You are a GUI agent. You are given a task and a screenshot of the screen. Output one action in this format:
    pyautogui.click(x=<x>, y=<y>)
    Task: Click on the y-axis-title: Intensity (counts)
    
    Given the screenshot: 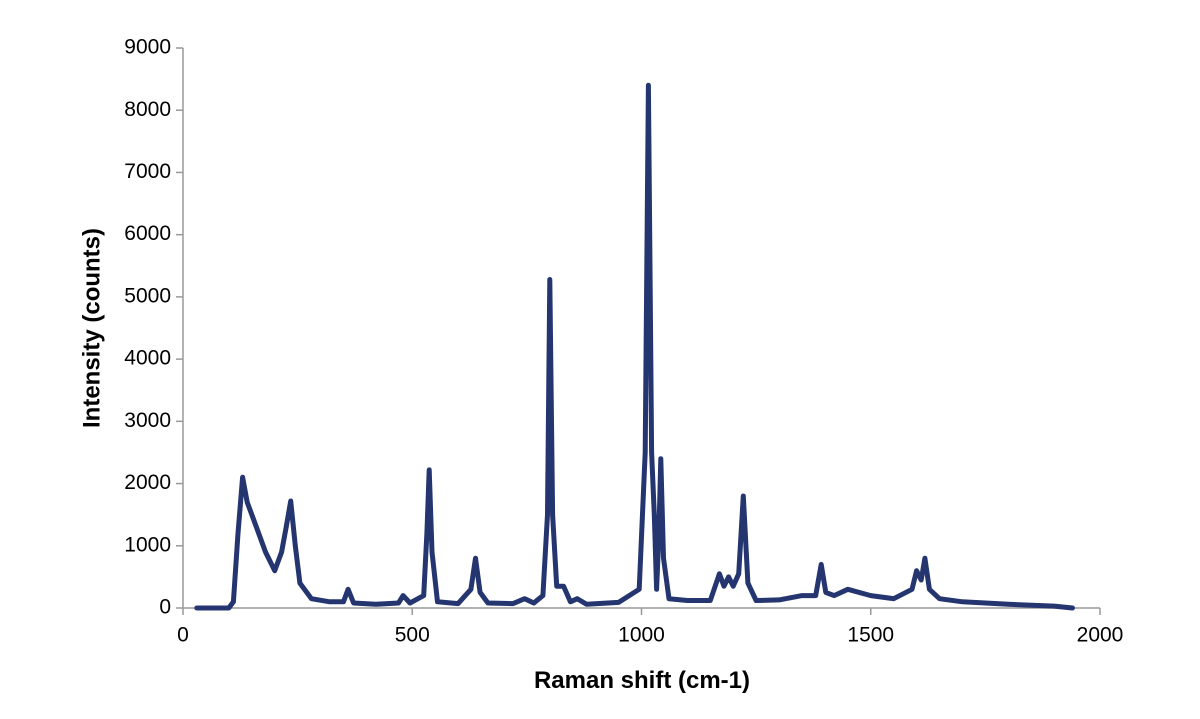 What is the action you would take?
    pyautogui.click(x=91, y=328)
    